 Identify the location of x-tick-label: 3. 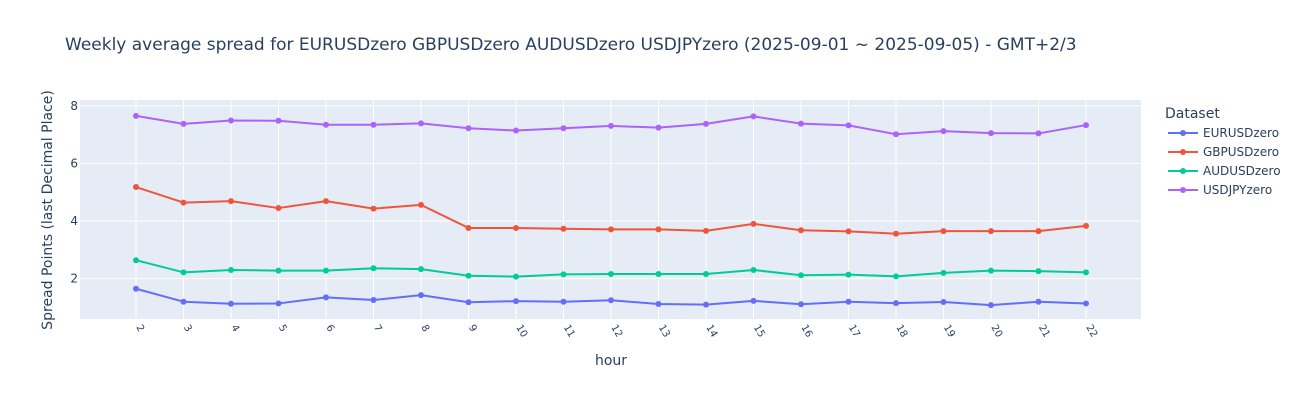
(187, 328).